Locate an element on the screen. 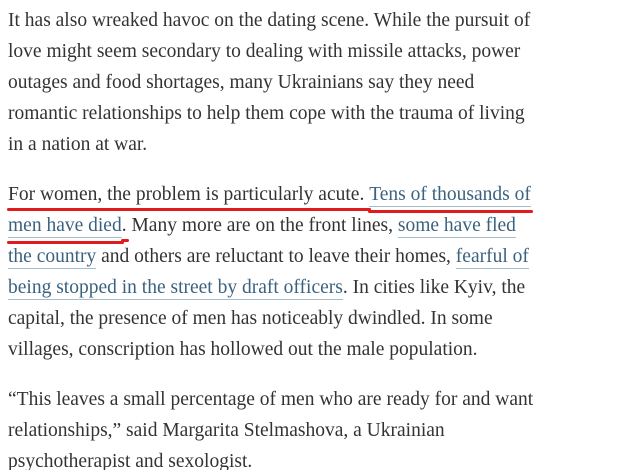 This screenshot has height=470, width=618. inline-link: Tens of thousands of is located at coordinates (450, 198).